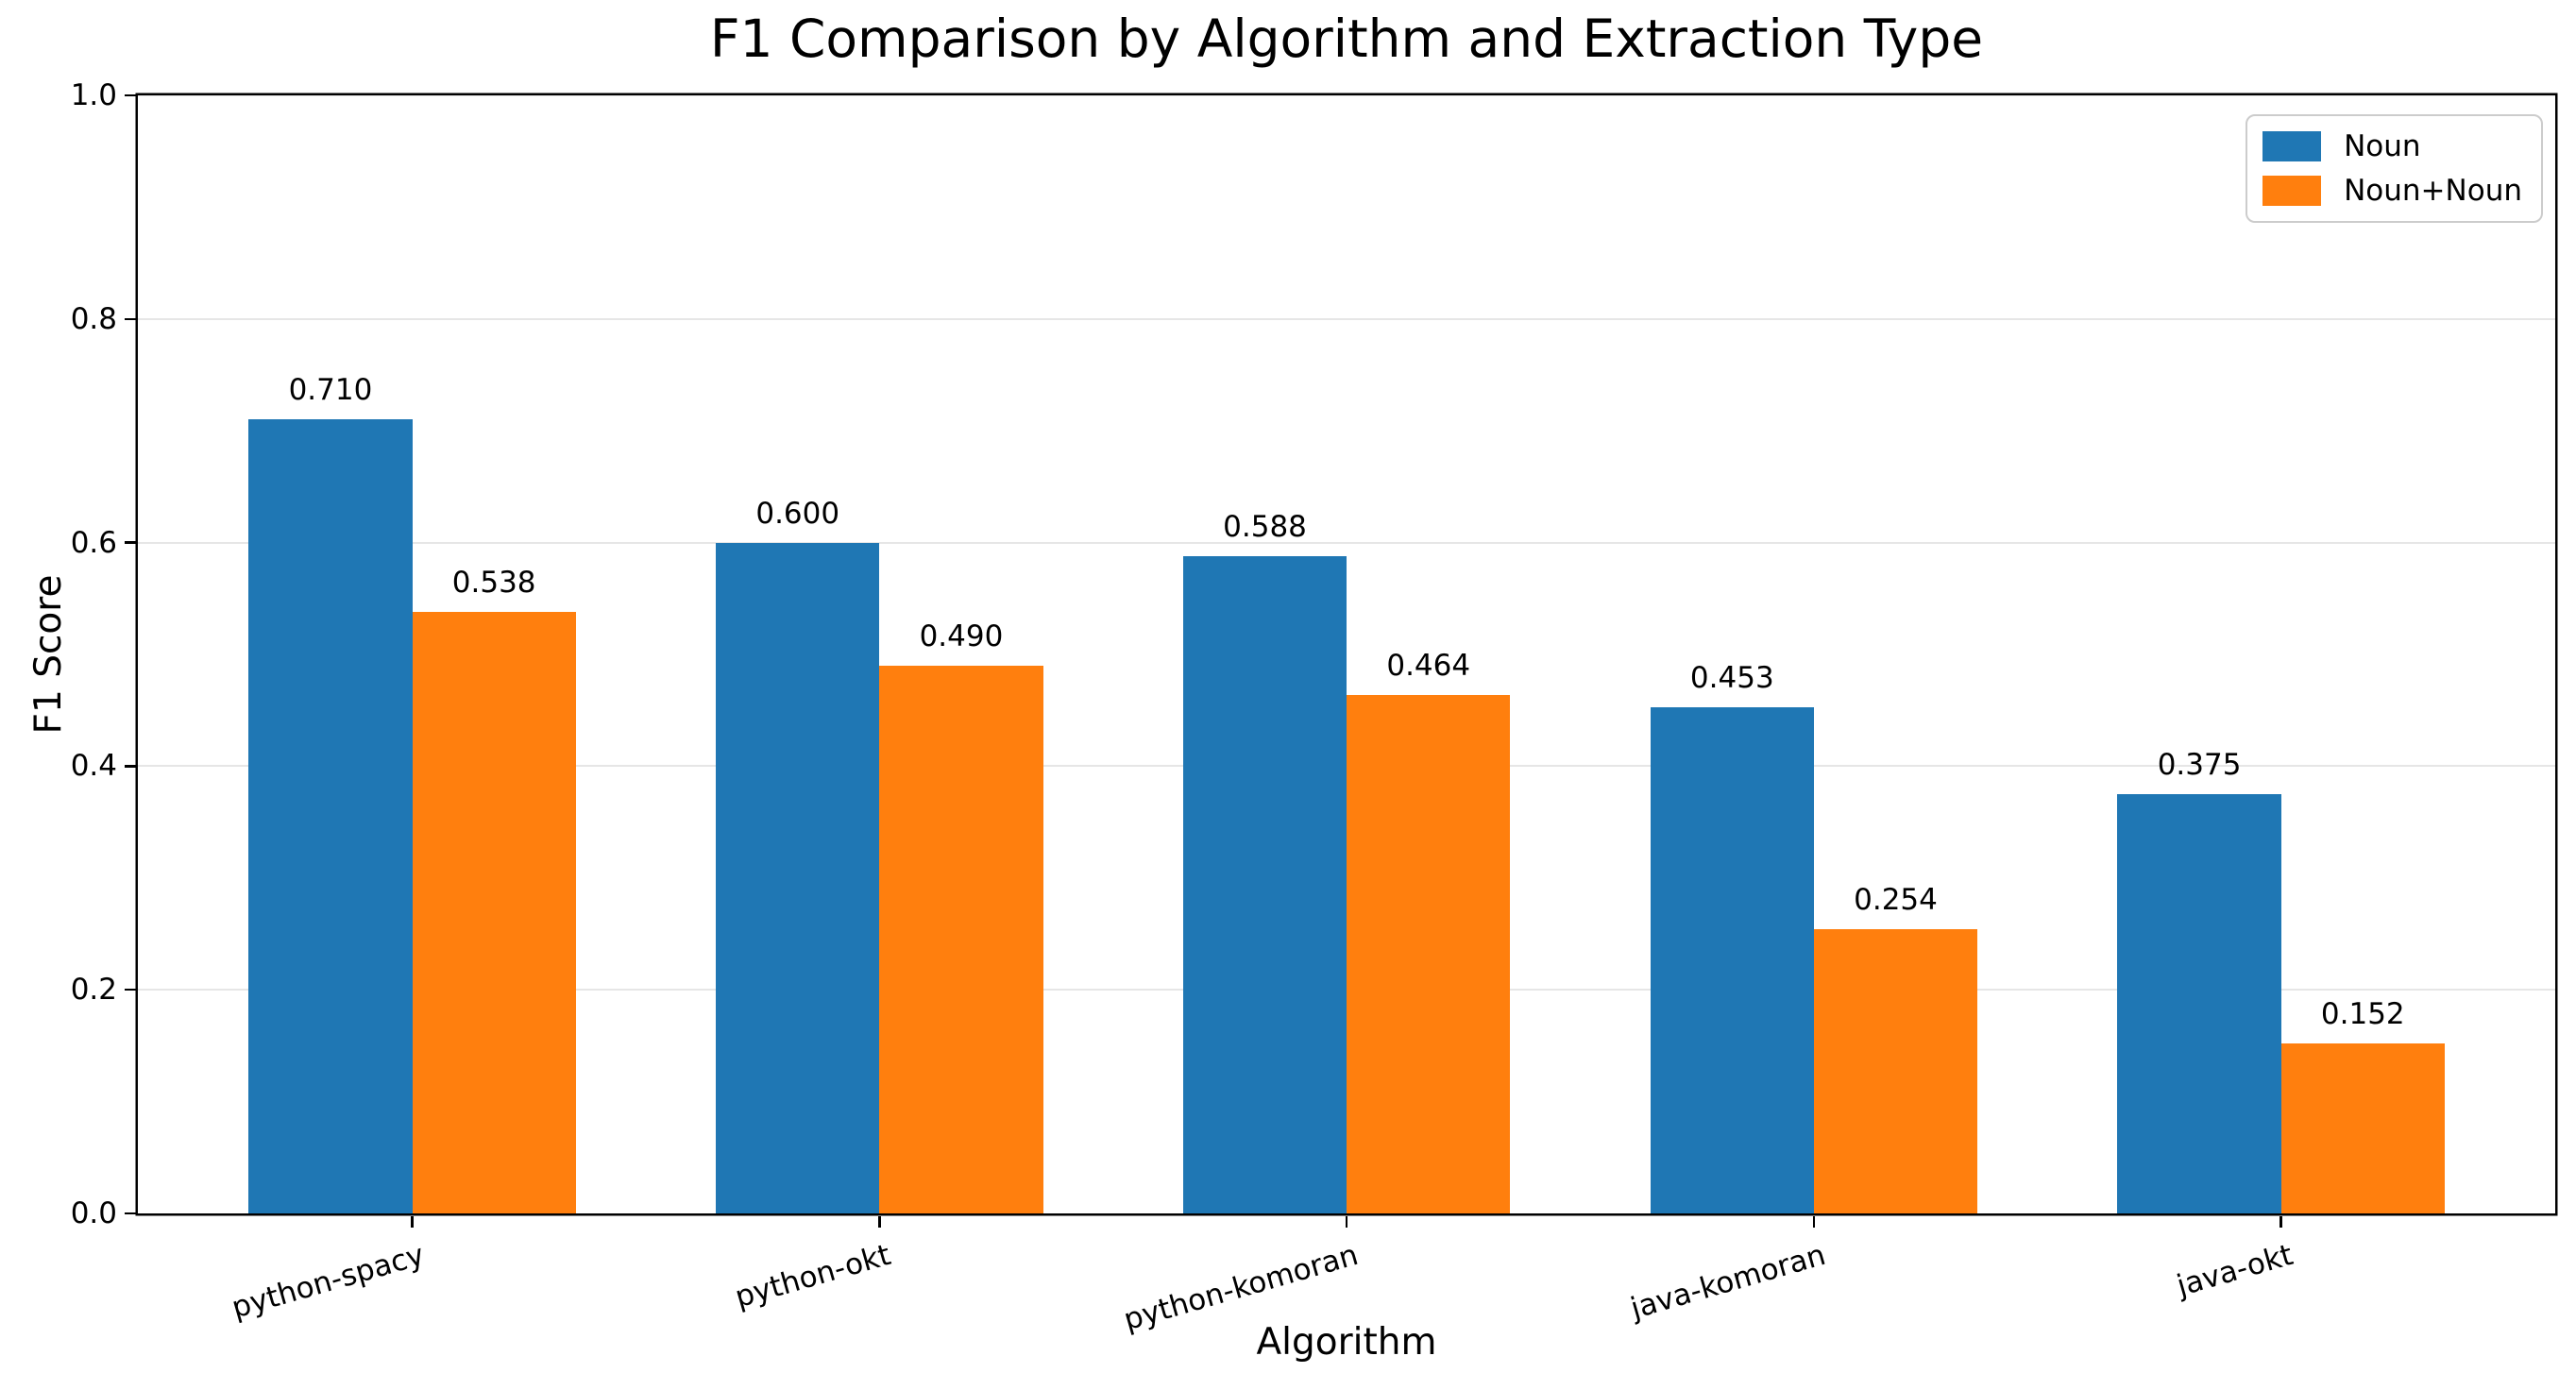 Image resolution: width=2576 pixels, height=1390 pixels. What do you see at coordinates (131, 766) in the screenshot?
I see `y-tick-0.4` at bounding box center [131, 766].